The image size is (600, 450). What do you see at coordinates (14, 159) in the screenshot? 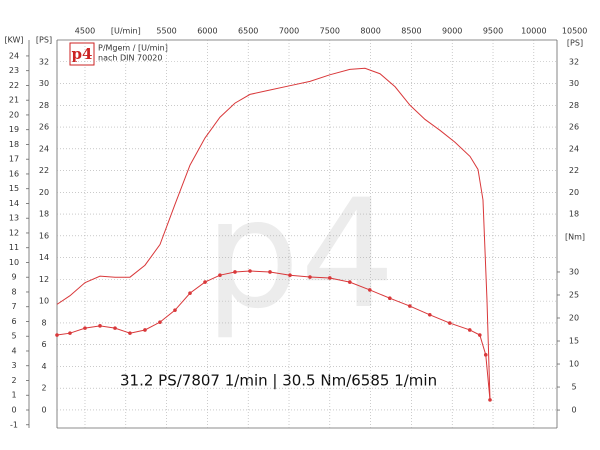
I see `kw-tick-label: 17` at bounding box center [14, 159].